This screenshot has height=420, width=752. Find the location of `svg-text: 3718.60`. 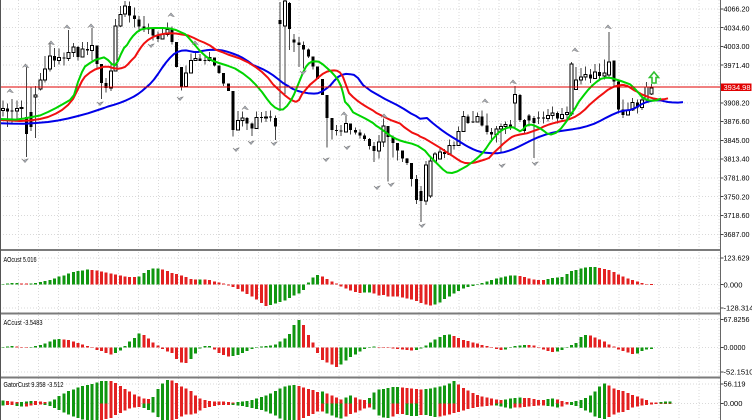

svg-text: 3718.60 is located at coordinates (737, 216).